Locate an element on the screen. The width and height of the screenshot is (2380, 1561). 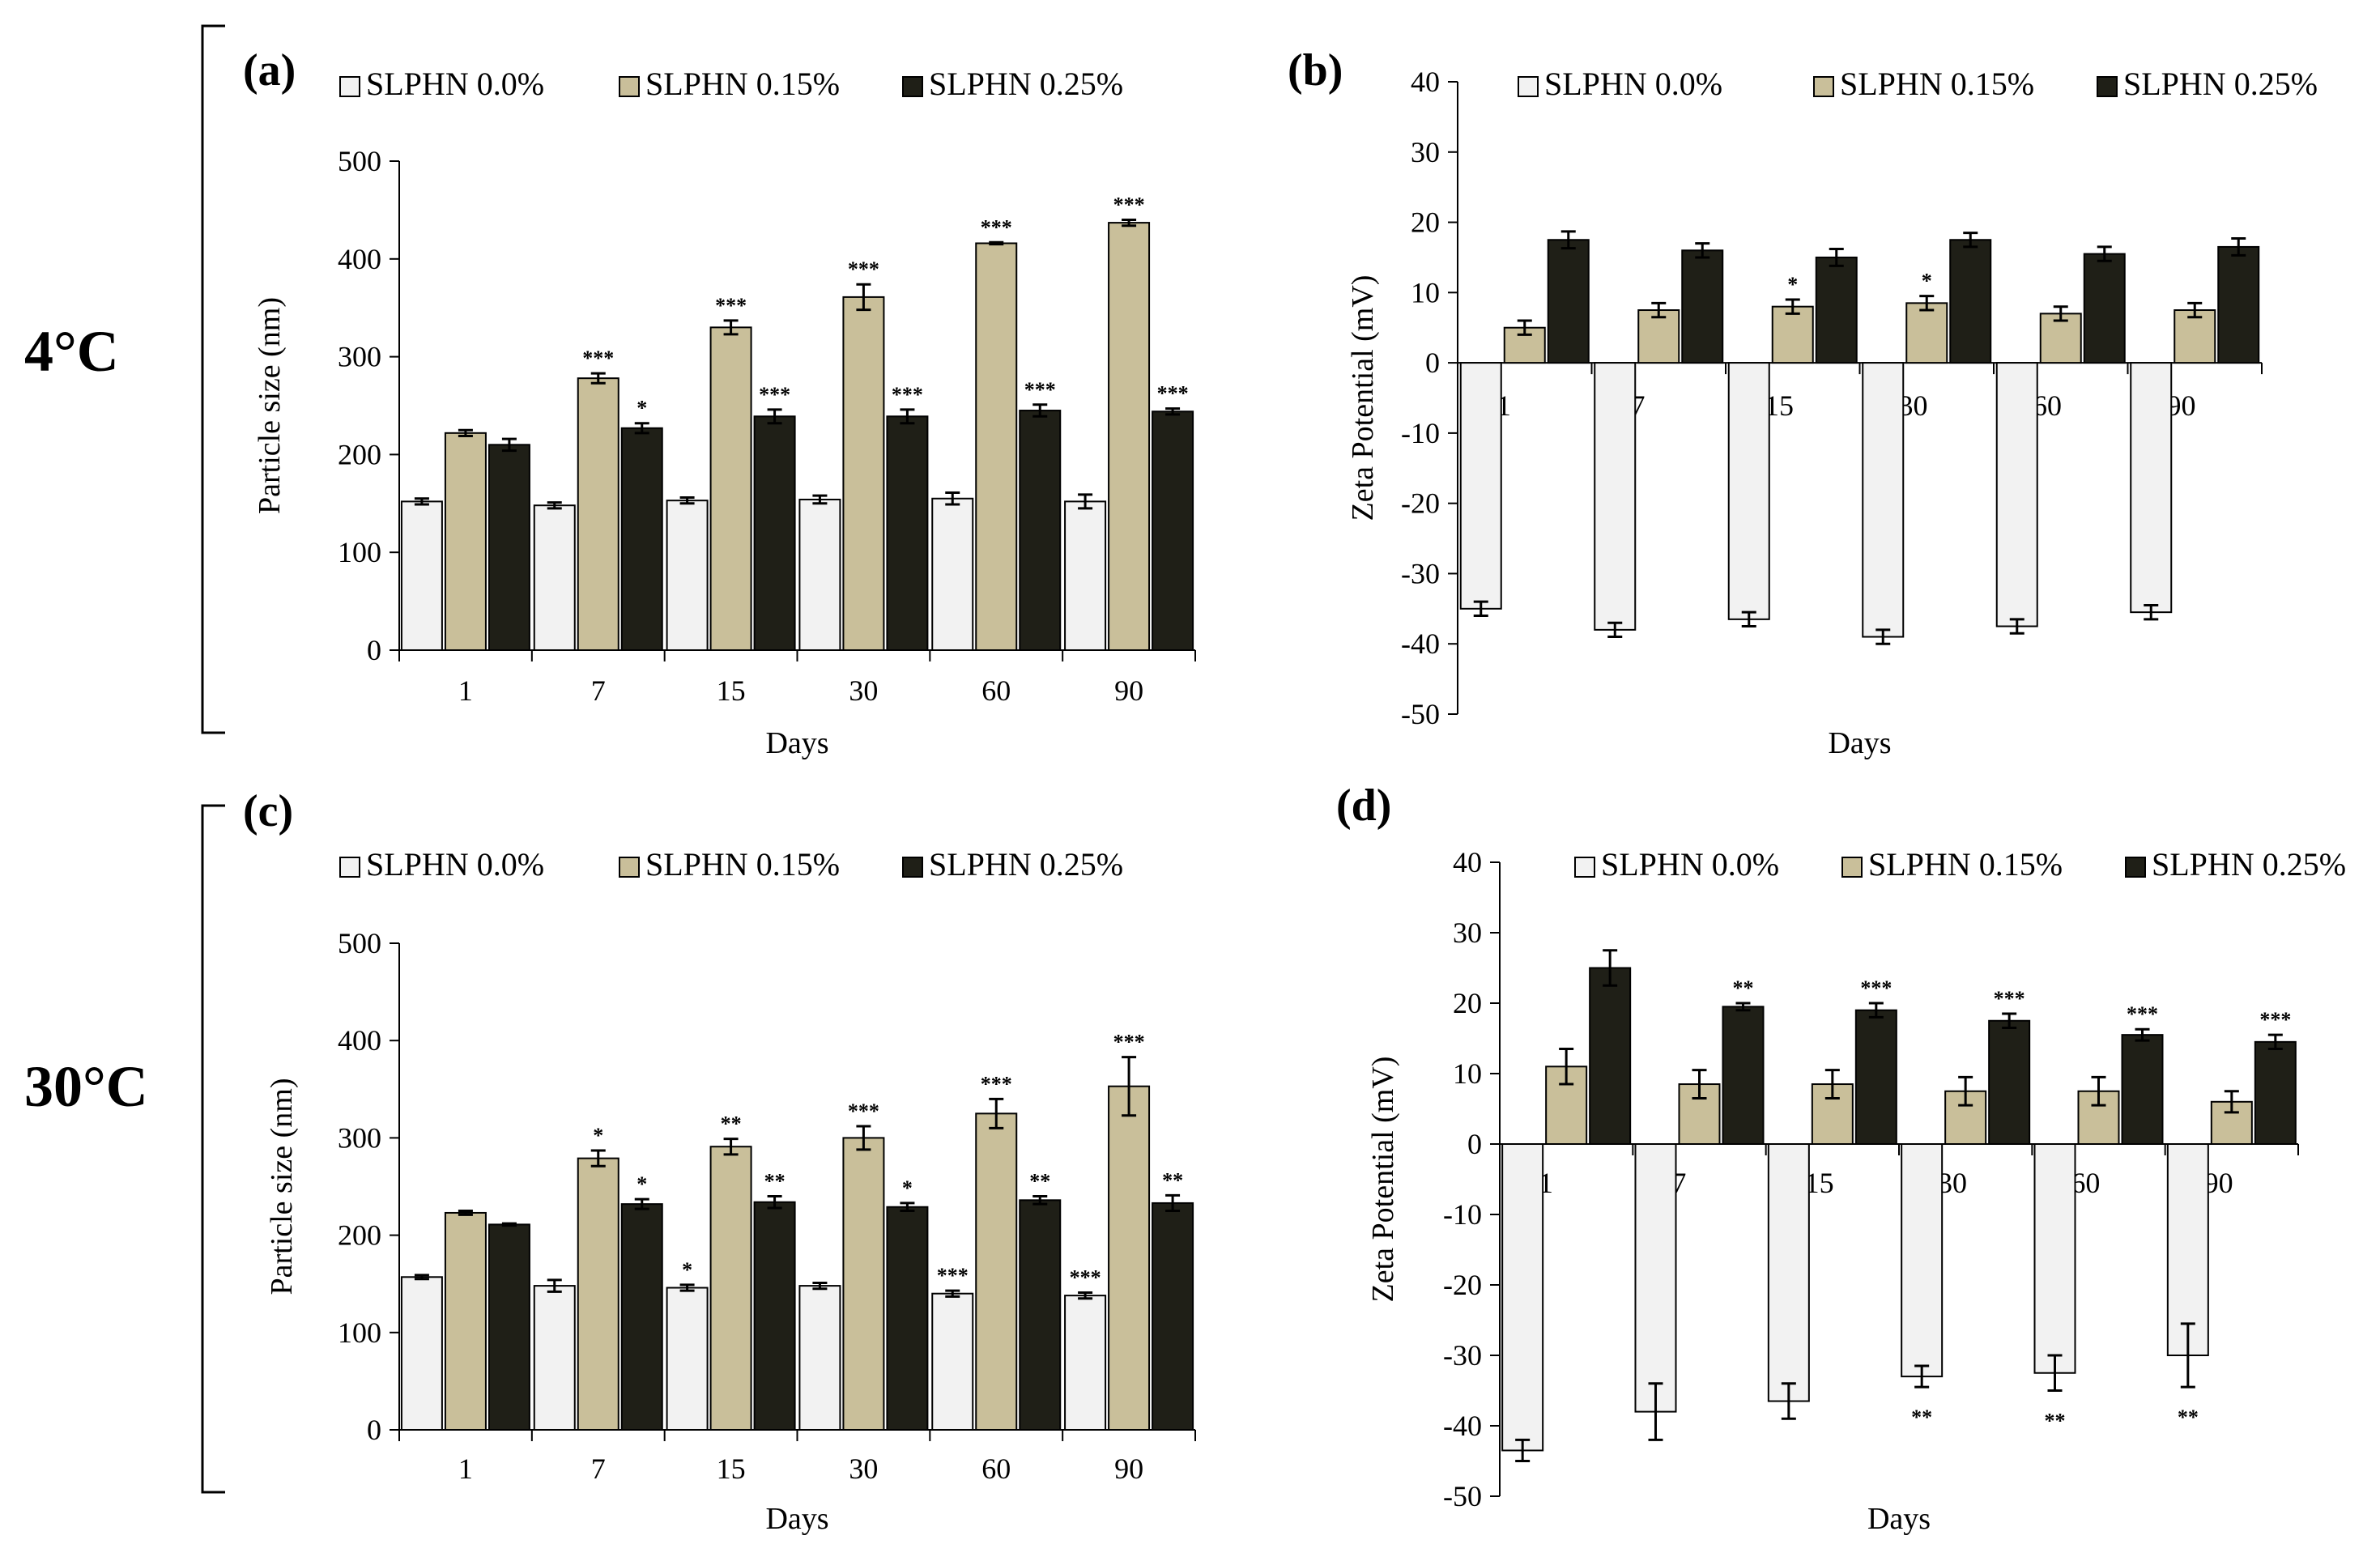
panel-letter: (a) is located at coordinates (269, 70).